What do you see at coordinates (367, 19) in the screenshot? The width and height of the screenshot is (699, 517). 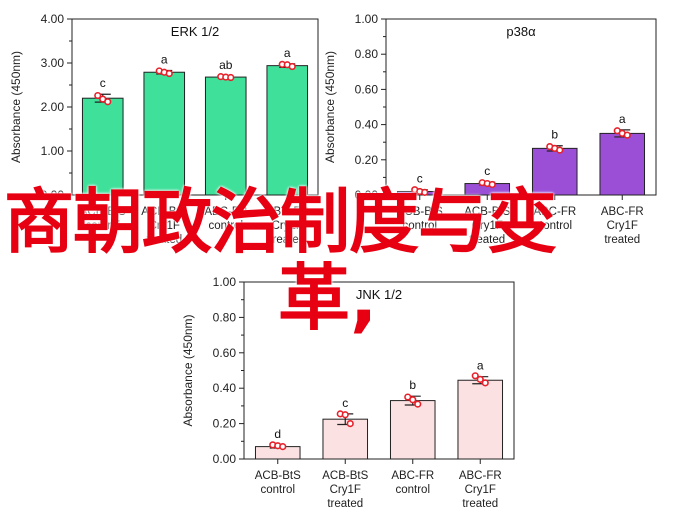 I see `y-tick-label: 1.00` at bounding box center [367, 19].